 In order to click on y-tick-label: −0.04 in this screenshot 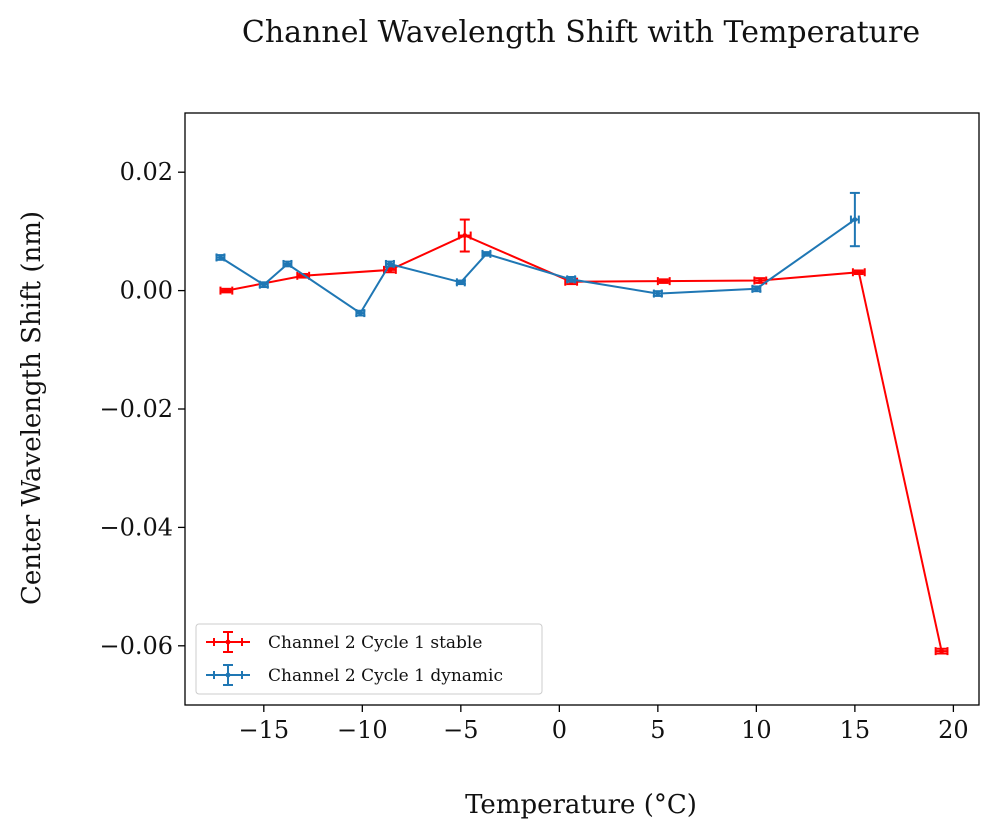, I will do `click(136, 527)`.